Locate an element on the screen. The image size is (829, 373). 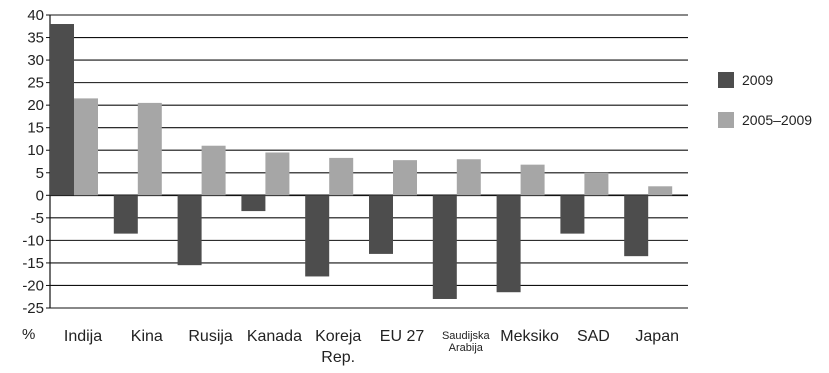
y-tick-label: 20 is located at coordinates (35, 105).